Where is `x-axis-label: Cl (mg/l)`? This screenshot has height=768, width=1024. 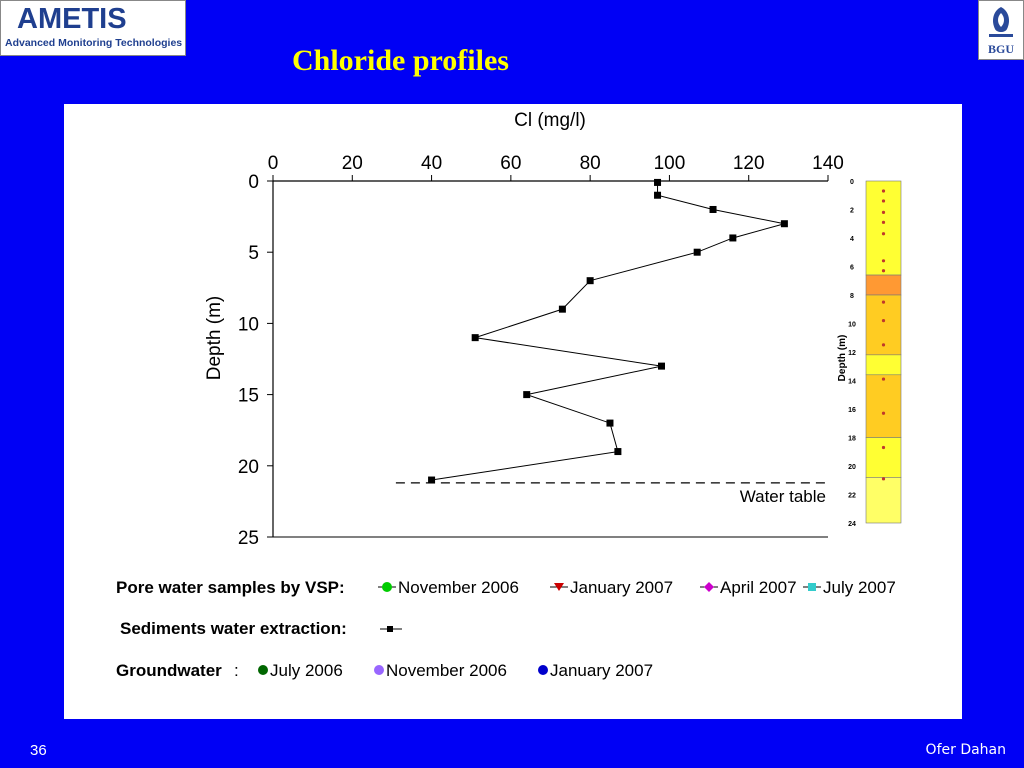 x-axis-label: Cl (mg/l) is located at coordinates (550, 120).